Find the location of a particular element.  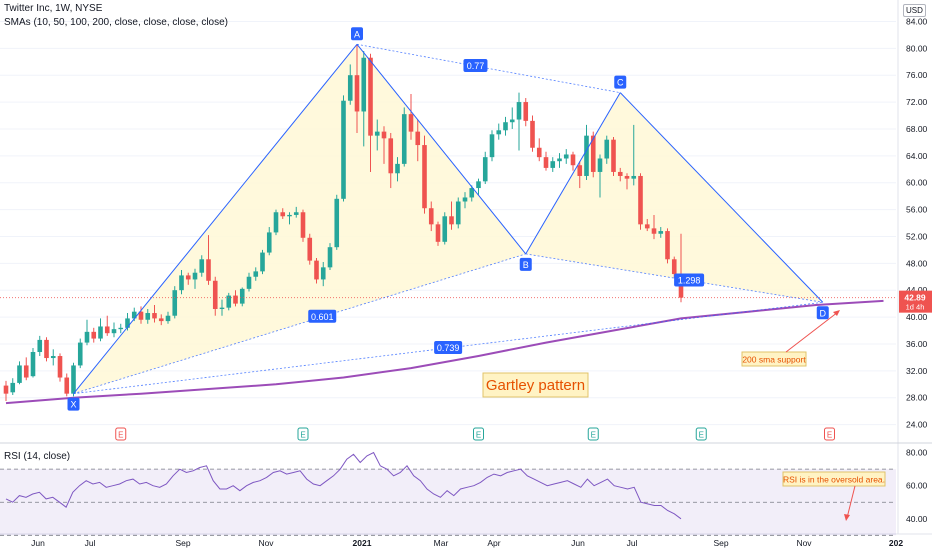

gartley-pattern-box is located at coordinates (535, 385).